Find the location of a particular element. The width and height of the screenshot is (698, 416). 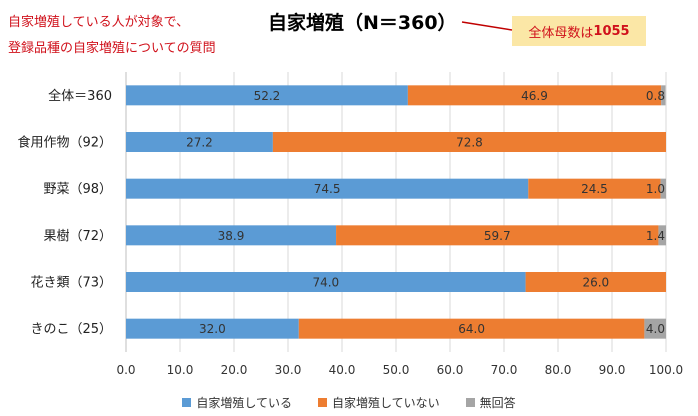

data-label: 1.0 is located at coordinates (655, 189).